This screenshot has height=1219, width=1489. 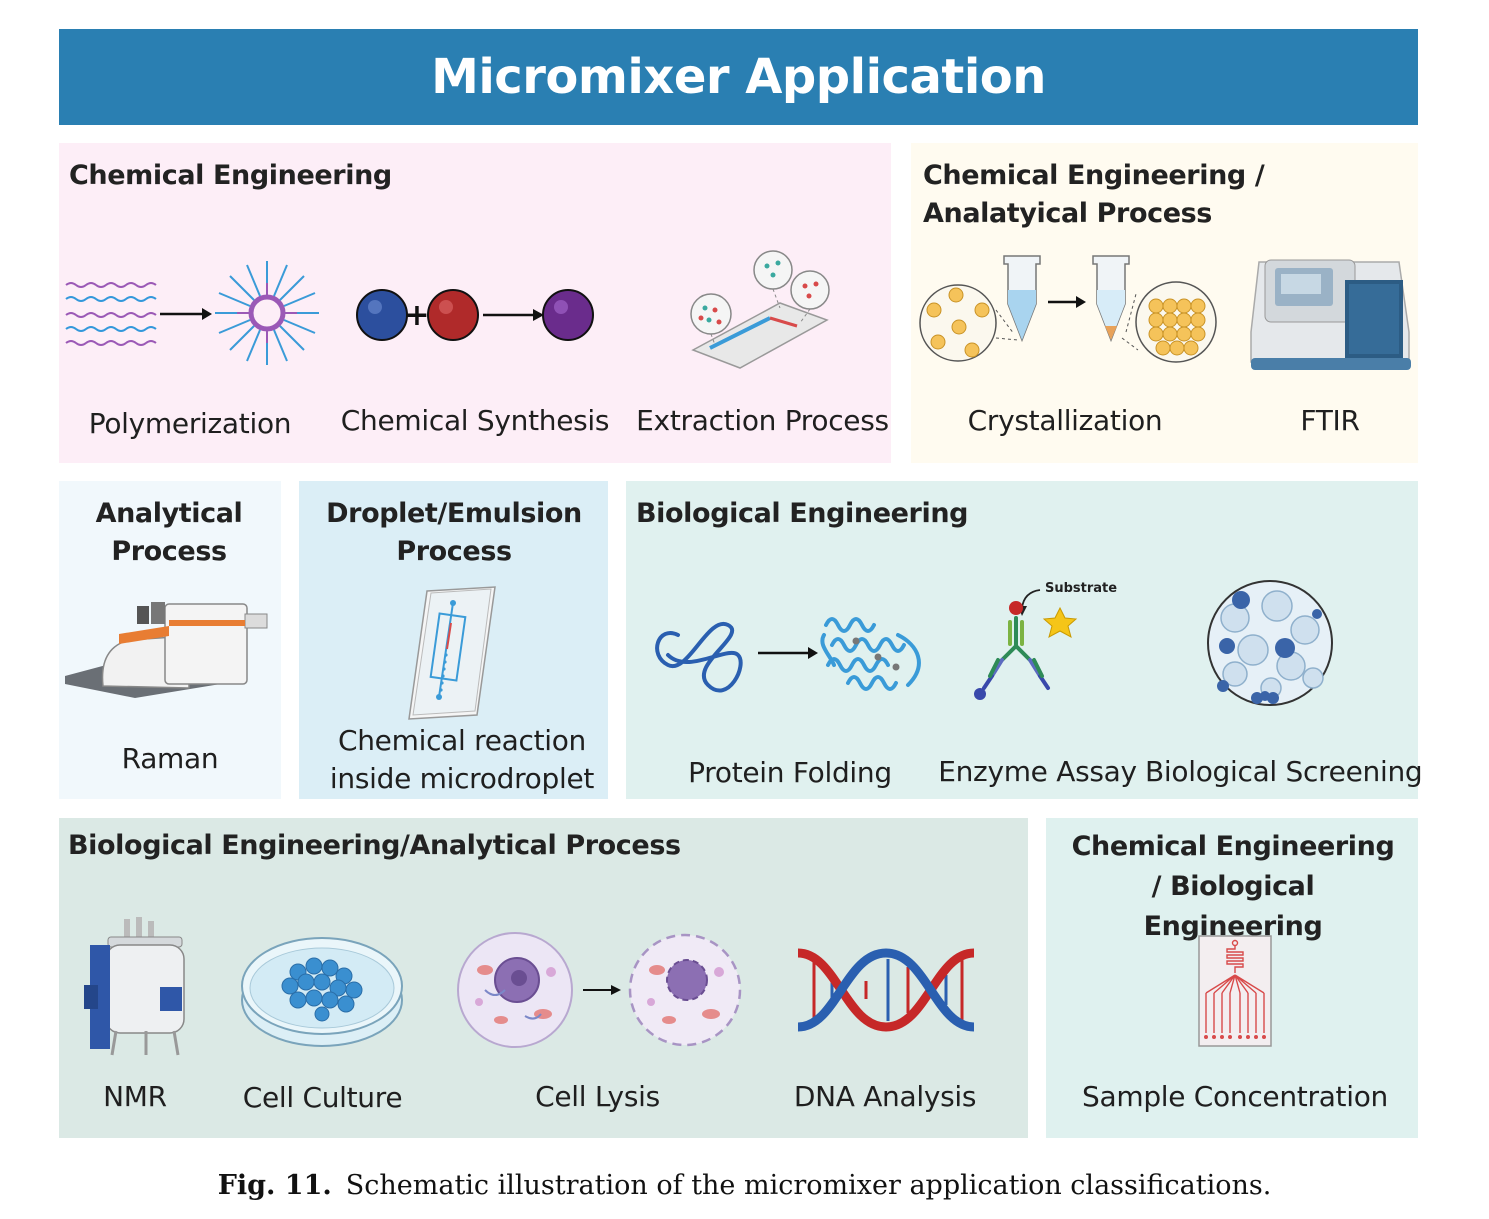 I want to click on extraction-process-icon, so click(x=760, y=309).